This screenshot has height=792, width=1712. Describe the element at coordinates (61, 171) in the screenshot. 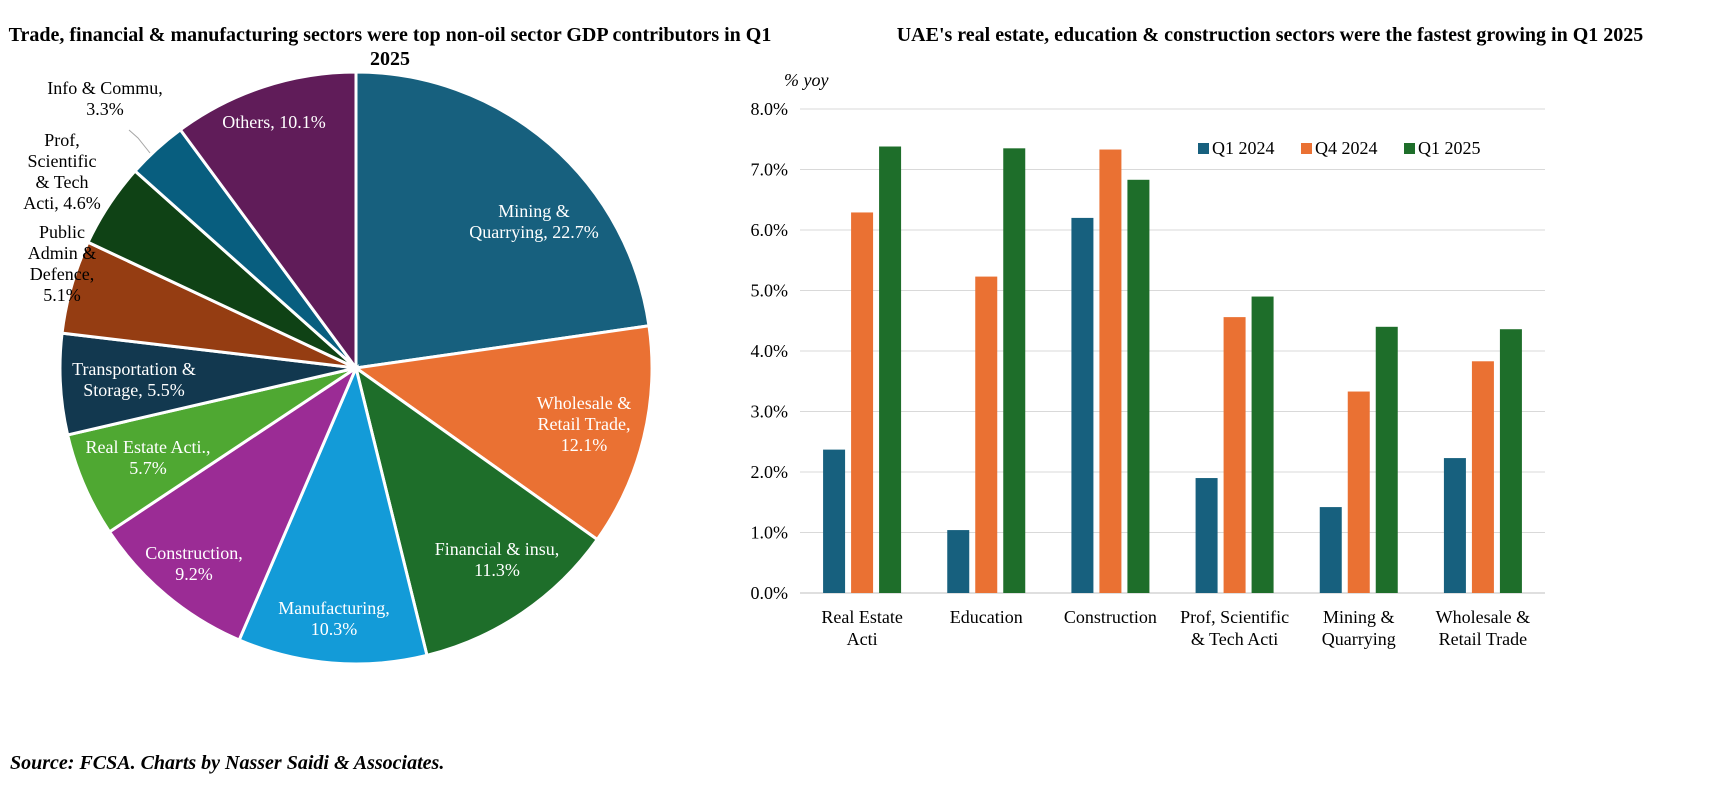

I see `pie-label-prof-scientific-tech-acti: Prof, Scientific & Tech Acti, 4.6%` at that location.